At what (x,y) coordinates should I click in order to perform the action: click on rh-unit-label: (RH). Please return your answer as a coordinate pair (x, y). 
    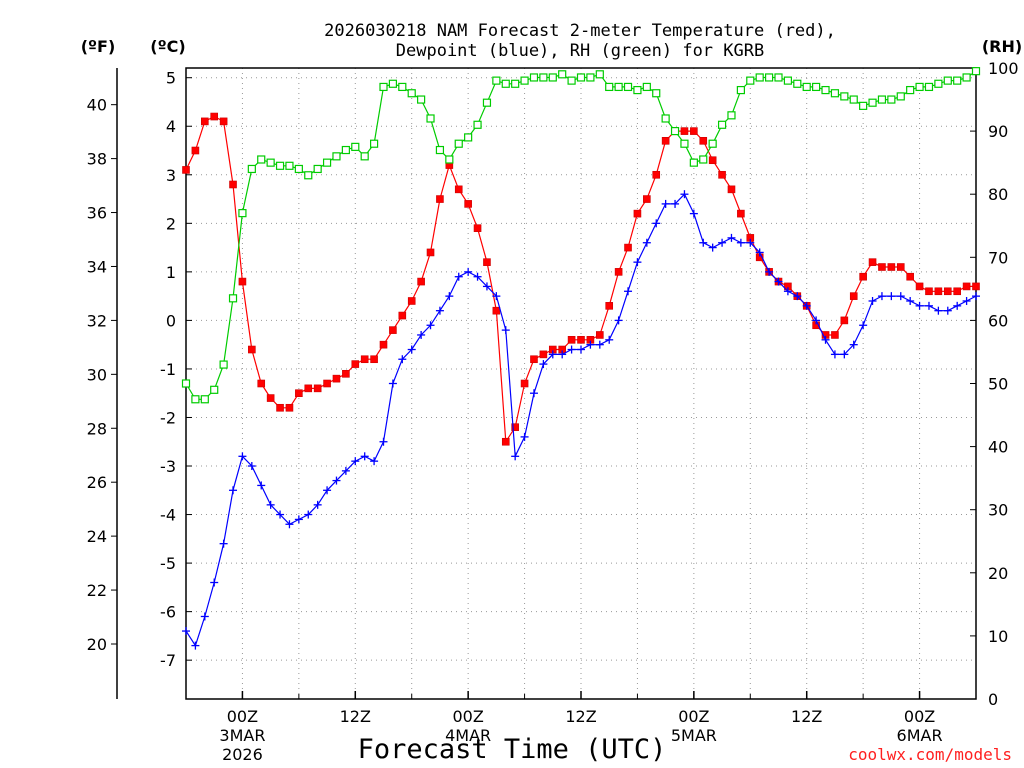
    Looking at the image, I should click on (1002, 46).